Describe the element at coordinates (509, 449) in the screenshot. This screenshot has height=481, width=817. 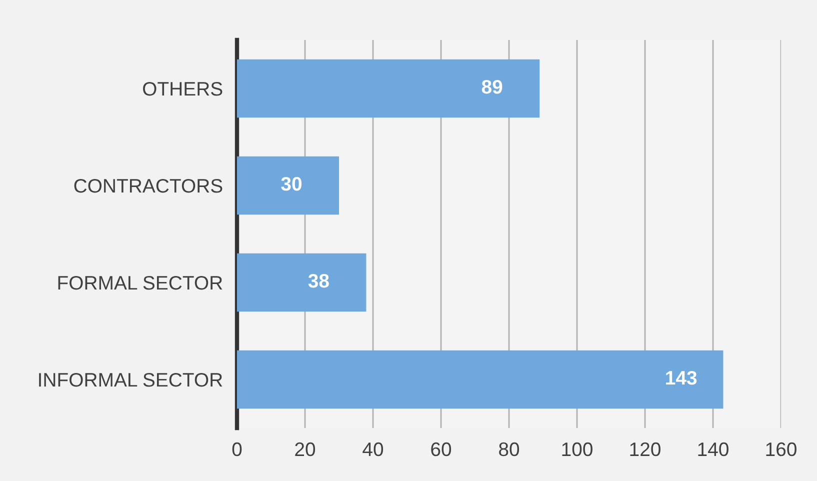
I see `x-tick-label: 80` at that location.